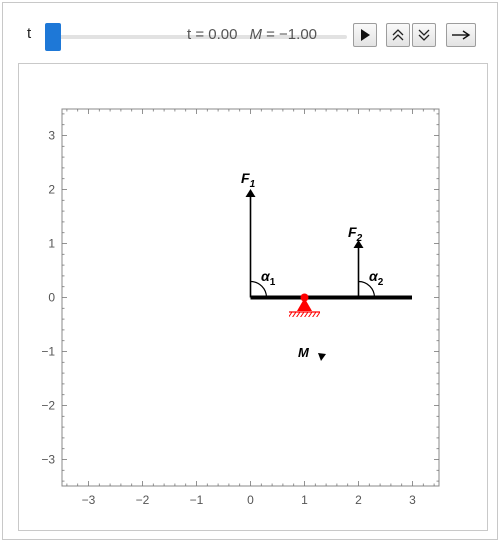 Image resolution: width=504 pixels, height=546 pixels. Describe the element at coordinates (48, 352) in the screenshot. I see `y-tick-label: −1` at that location.